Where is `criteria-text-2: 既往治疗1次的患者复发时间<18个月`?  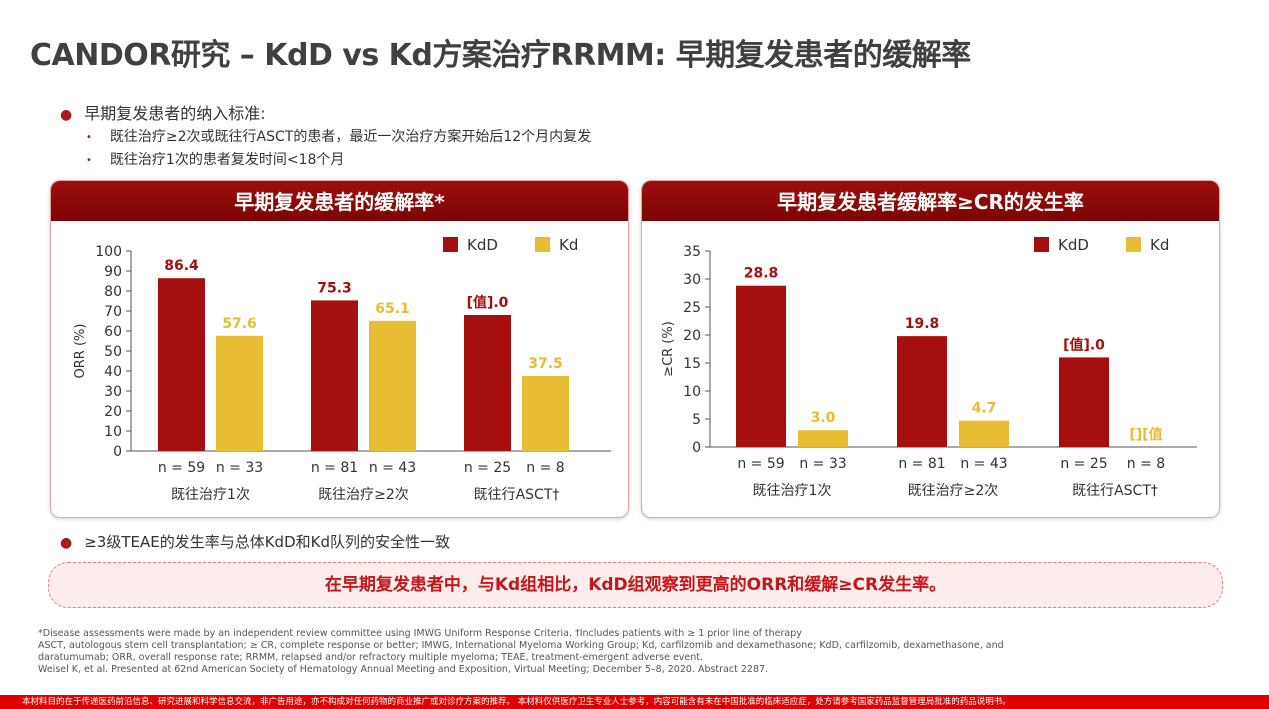
criteria-text-2: 既往治疗1次的患者复发时间<18个月 is located at coordinates (227, 160).